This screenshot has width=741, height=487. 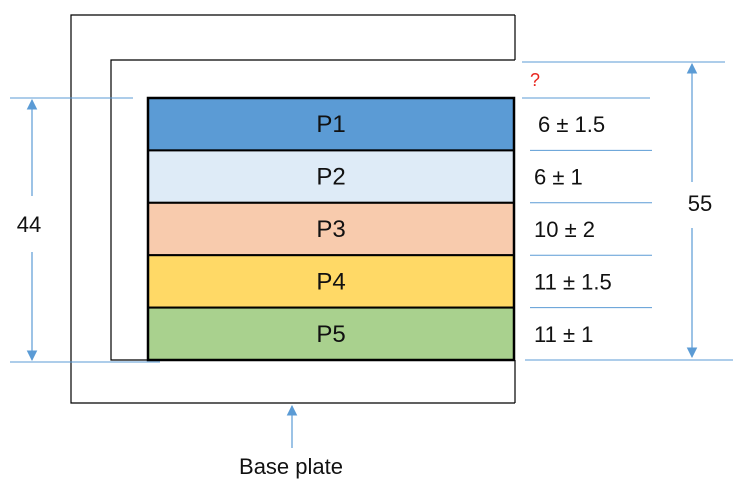 I want to click on layer-p5-label: P5, so click(x=330, y=334).